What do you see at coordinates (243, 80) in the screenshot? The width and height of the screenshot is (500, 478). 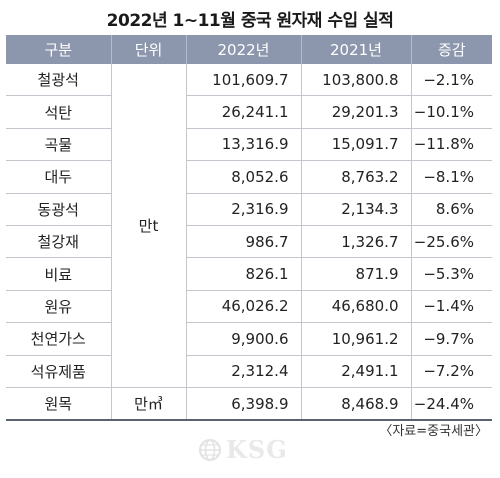 I see `value-2022: 101,609.7` at bounding box center [243, 80].